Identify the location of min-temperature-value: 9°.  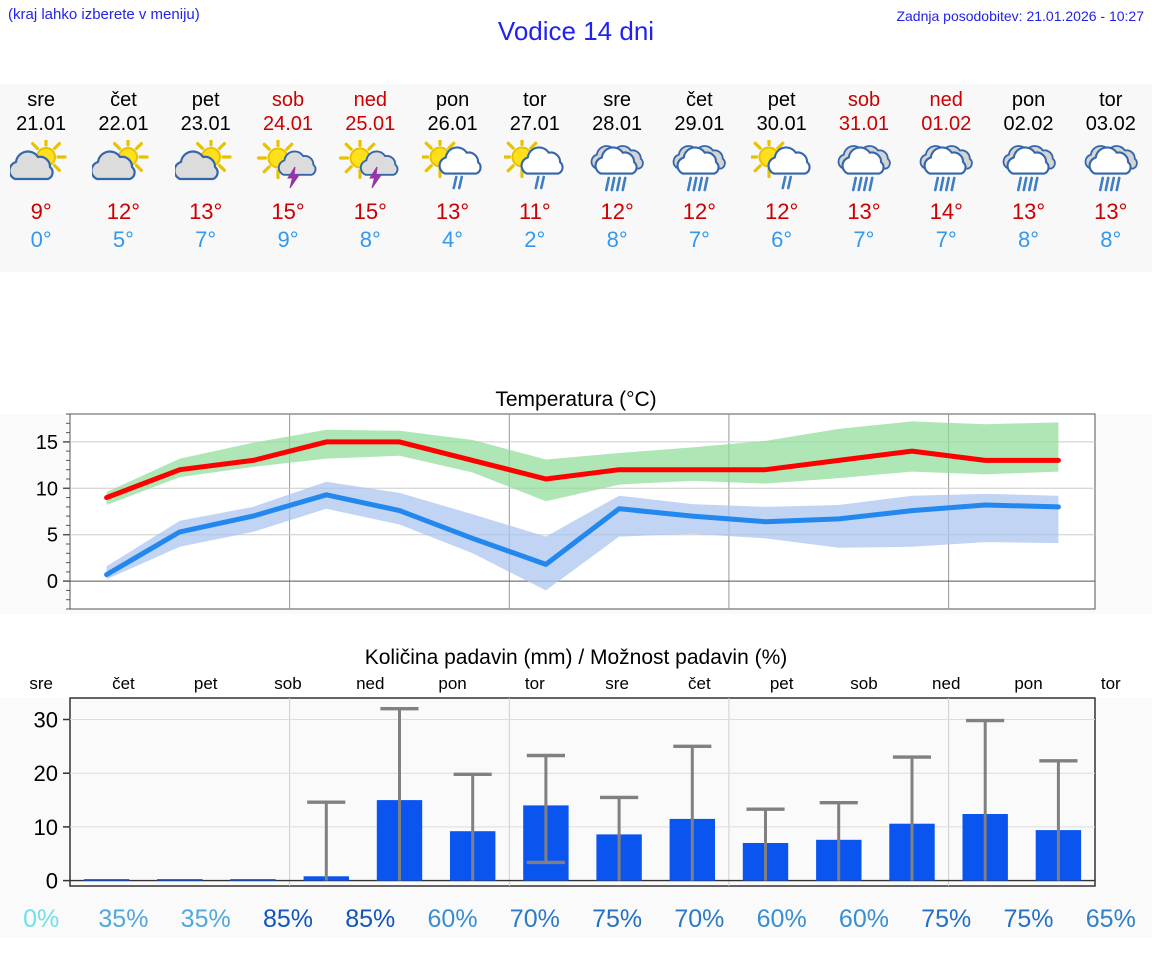
(288, 239).